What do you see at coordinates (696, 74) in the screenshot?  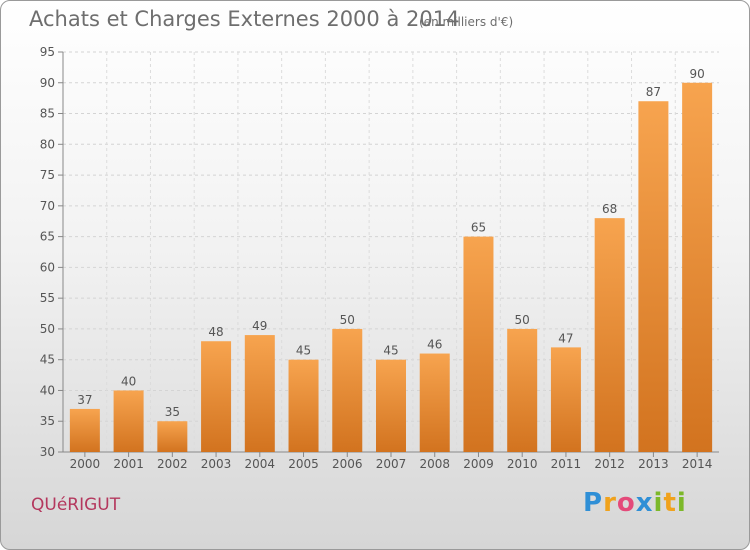 I see `data-label: 90` at bounding box center [696, 74].